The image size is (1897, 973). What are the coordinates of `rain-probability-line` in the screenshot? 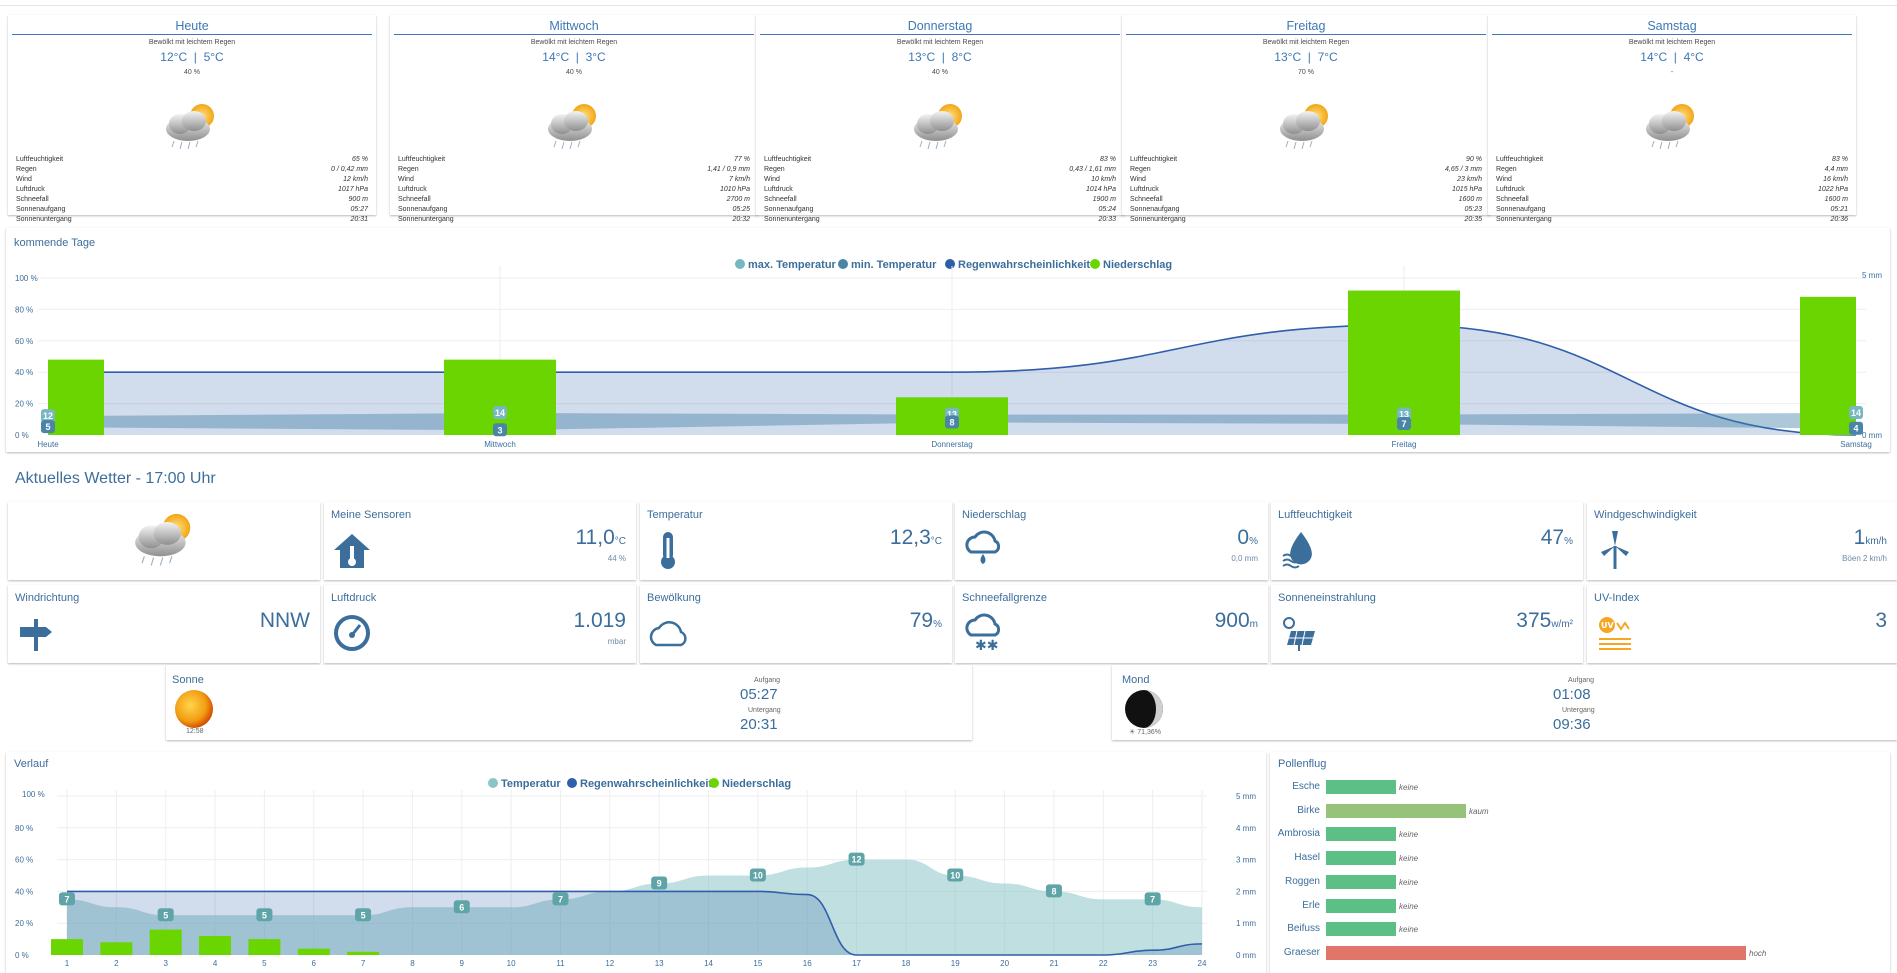 It's located at (635, 923).